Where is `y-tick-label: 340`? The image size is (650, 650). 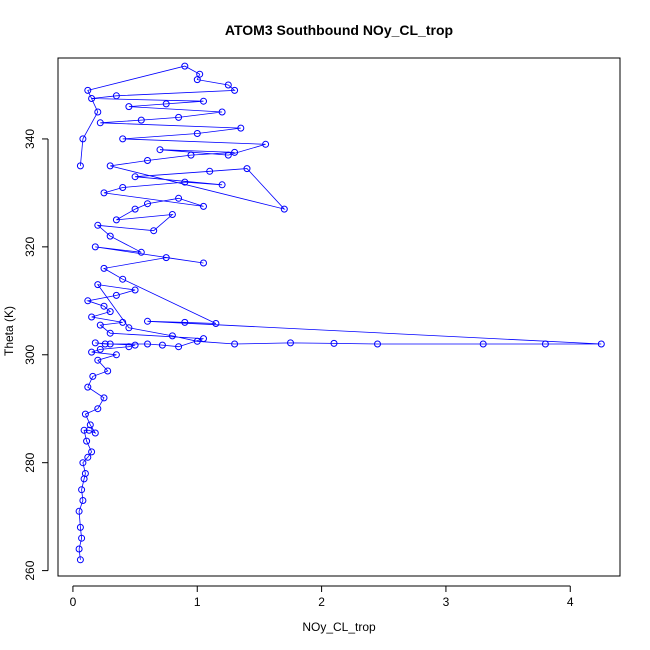 y-tick-label: 340 is located at coordinates (30, 139).